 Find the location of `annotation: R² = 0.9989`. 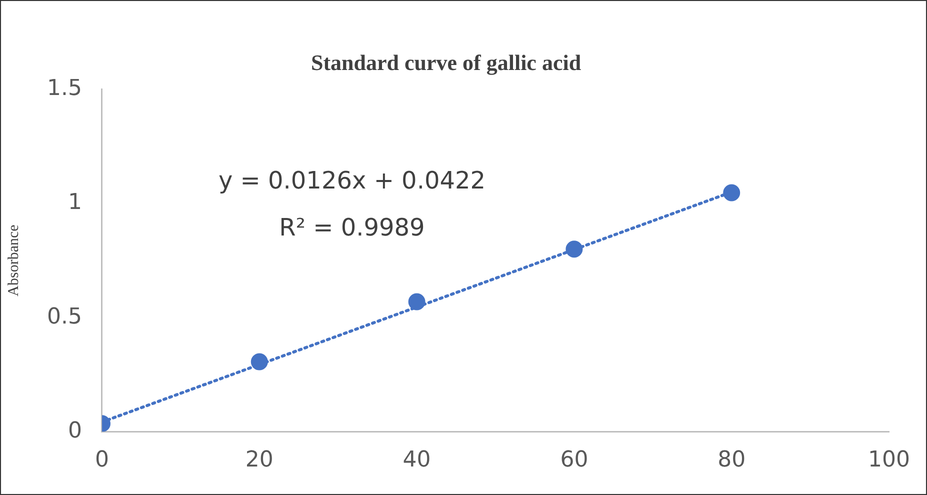

annotation: R² = 0.9989 is located at coordinates (352, 228).